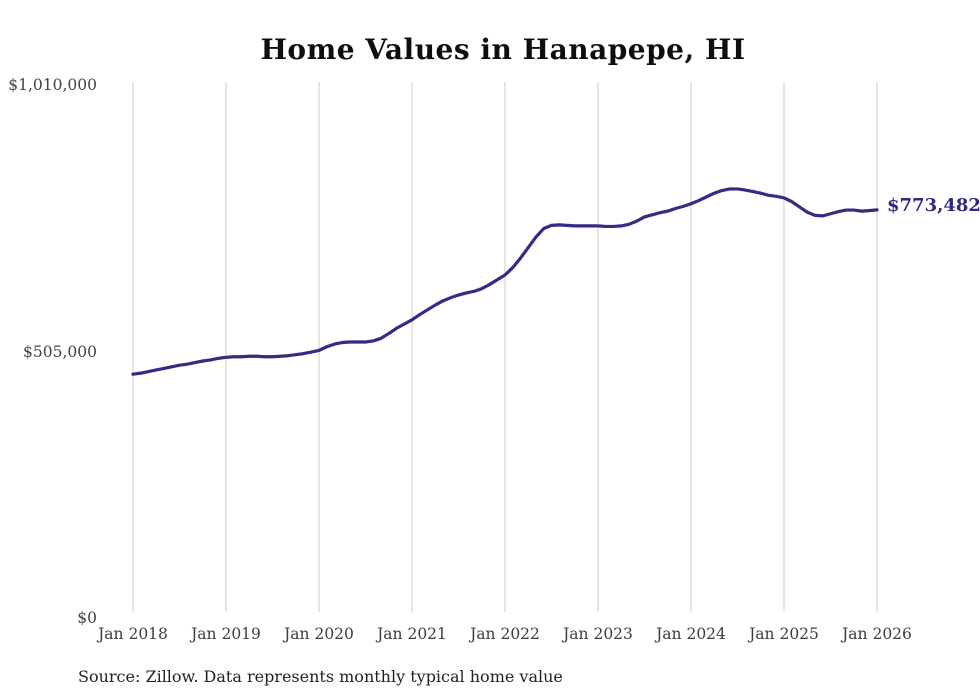 The width and height of the screenshot is (980, 699). What do you see at coordinates (503, 49) in the screenshot?
I see `chart-title: Home Values in Hanapepe, HI` at bounding box center [503, 49].